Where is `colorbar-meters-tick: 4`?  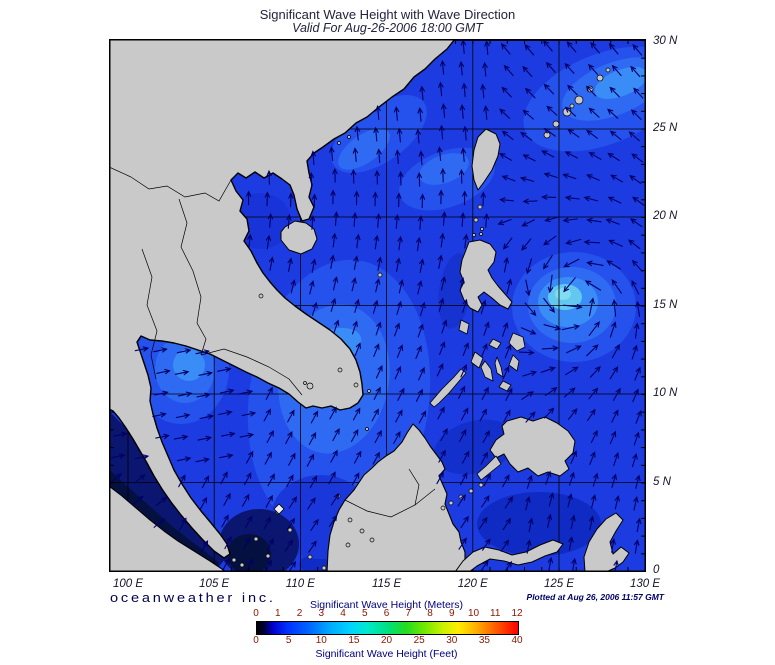 colorbar-meters-tick: 4 is located at coordinates (343, 613).